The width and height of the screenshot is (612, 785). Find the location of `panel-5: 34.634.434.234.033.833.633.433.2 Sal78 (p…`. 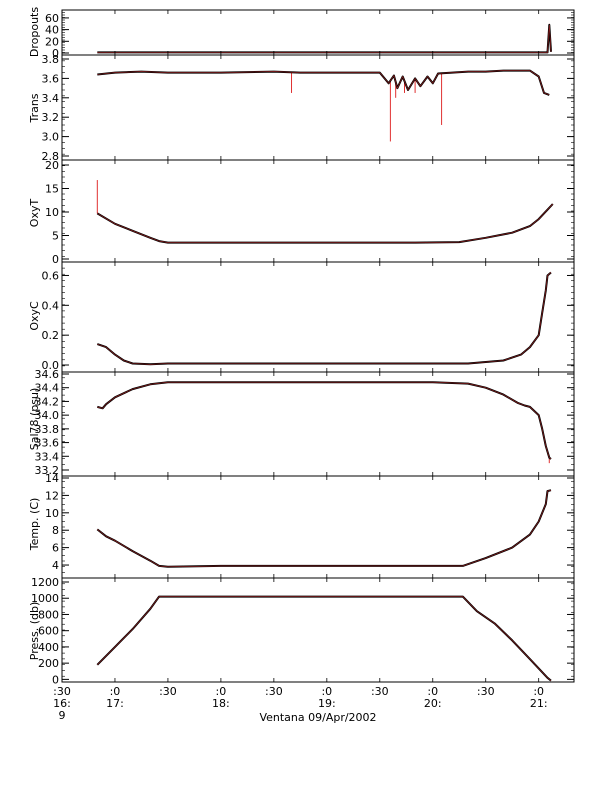

panel-5: 34.634.434.234.033.833.633.433.2 Sal78 (p… is located at coordinates (301, 422).